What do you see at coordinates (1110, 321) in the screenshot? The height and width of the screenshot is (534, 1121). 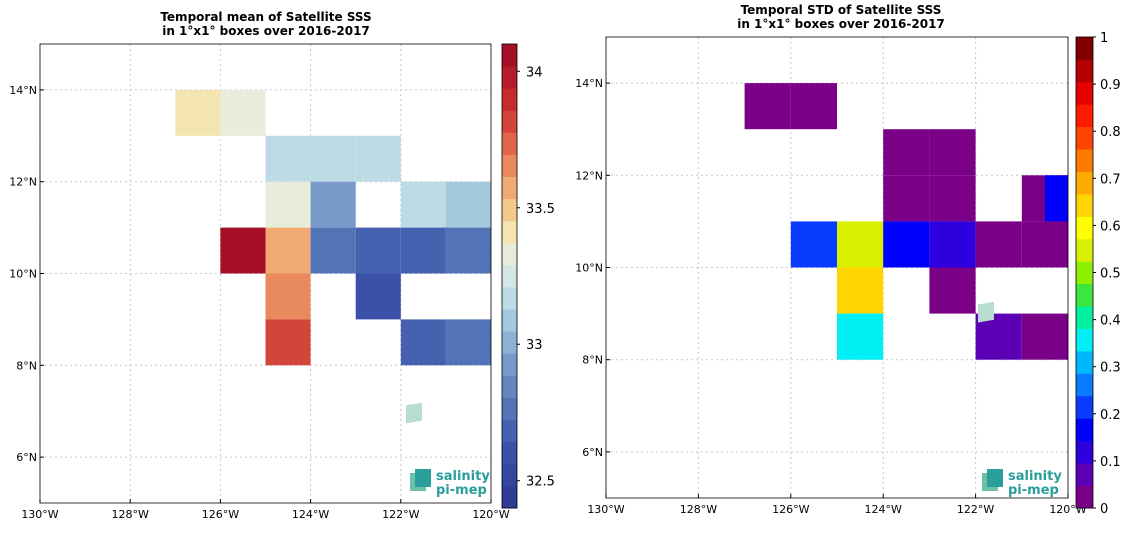 I see `colorbar-tick-label: 0.4` at bounding box center [1110, 321].